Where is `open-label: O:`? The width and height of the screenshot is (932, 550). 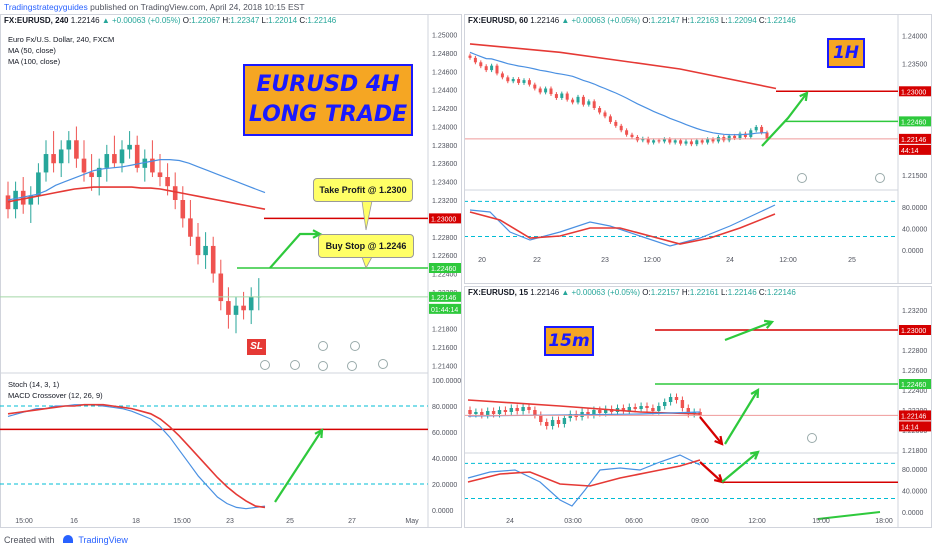 open-label: O: is located at coordinates (646, 292).